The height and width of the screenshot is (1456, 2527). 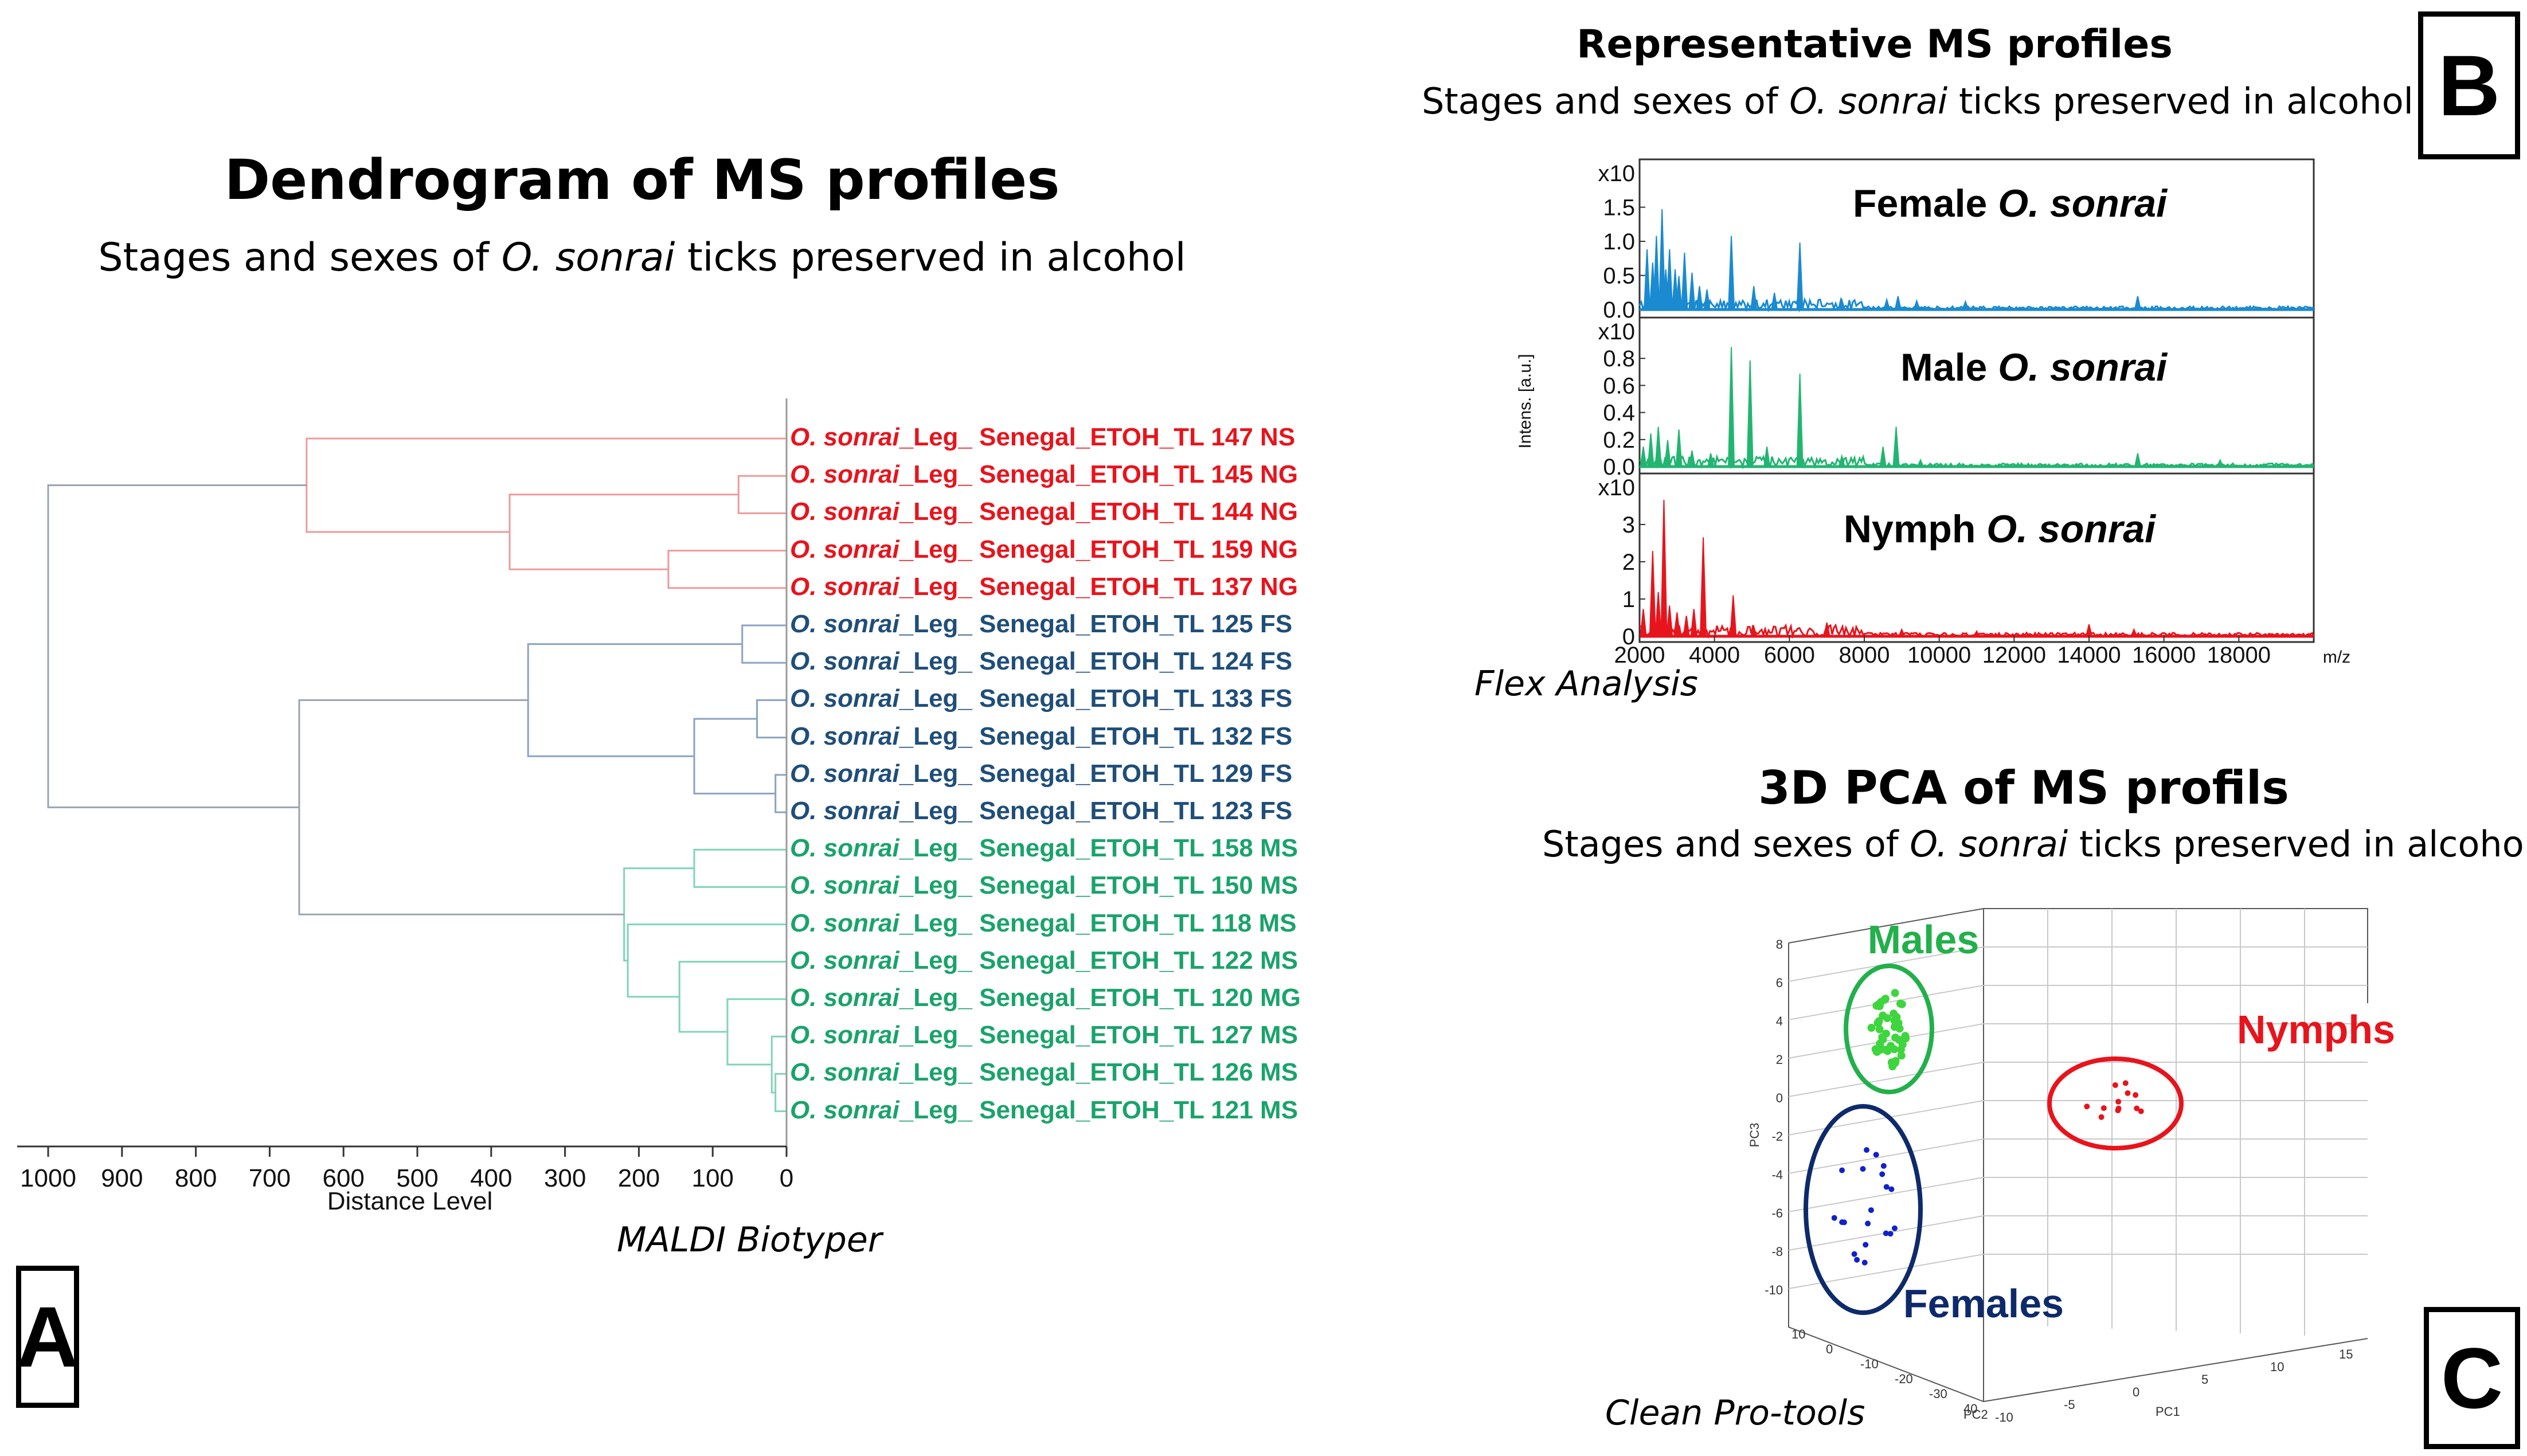 I want to click on dendrogram-tick-label: 500, so click(x=417, y=1178).